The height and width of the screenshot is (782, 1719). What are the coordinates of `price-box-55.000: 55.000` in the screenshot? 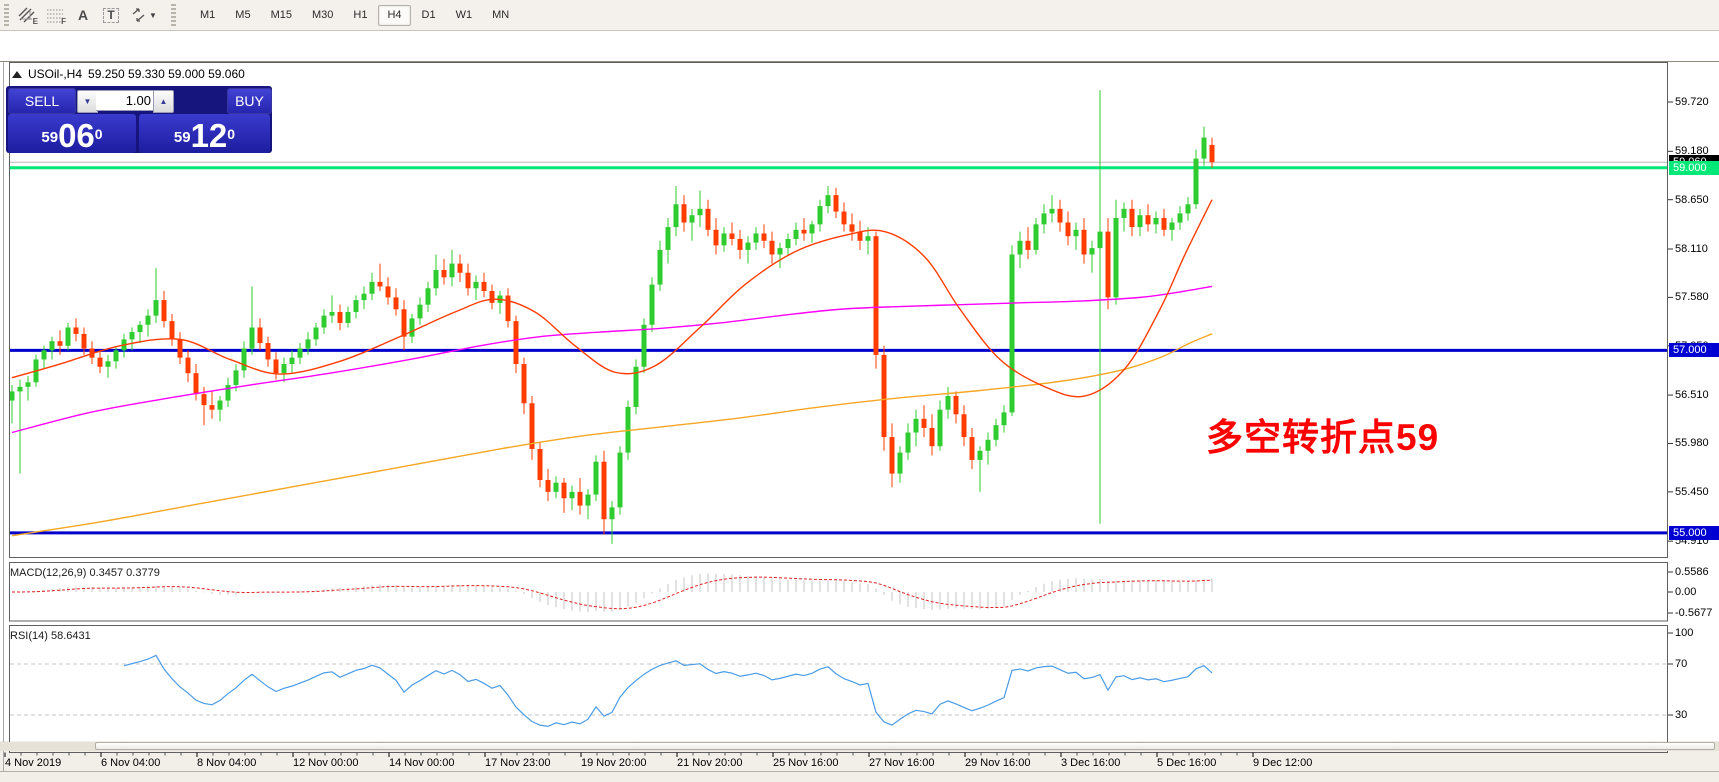 It's located at (1694, 532).